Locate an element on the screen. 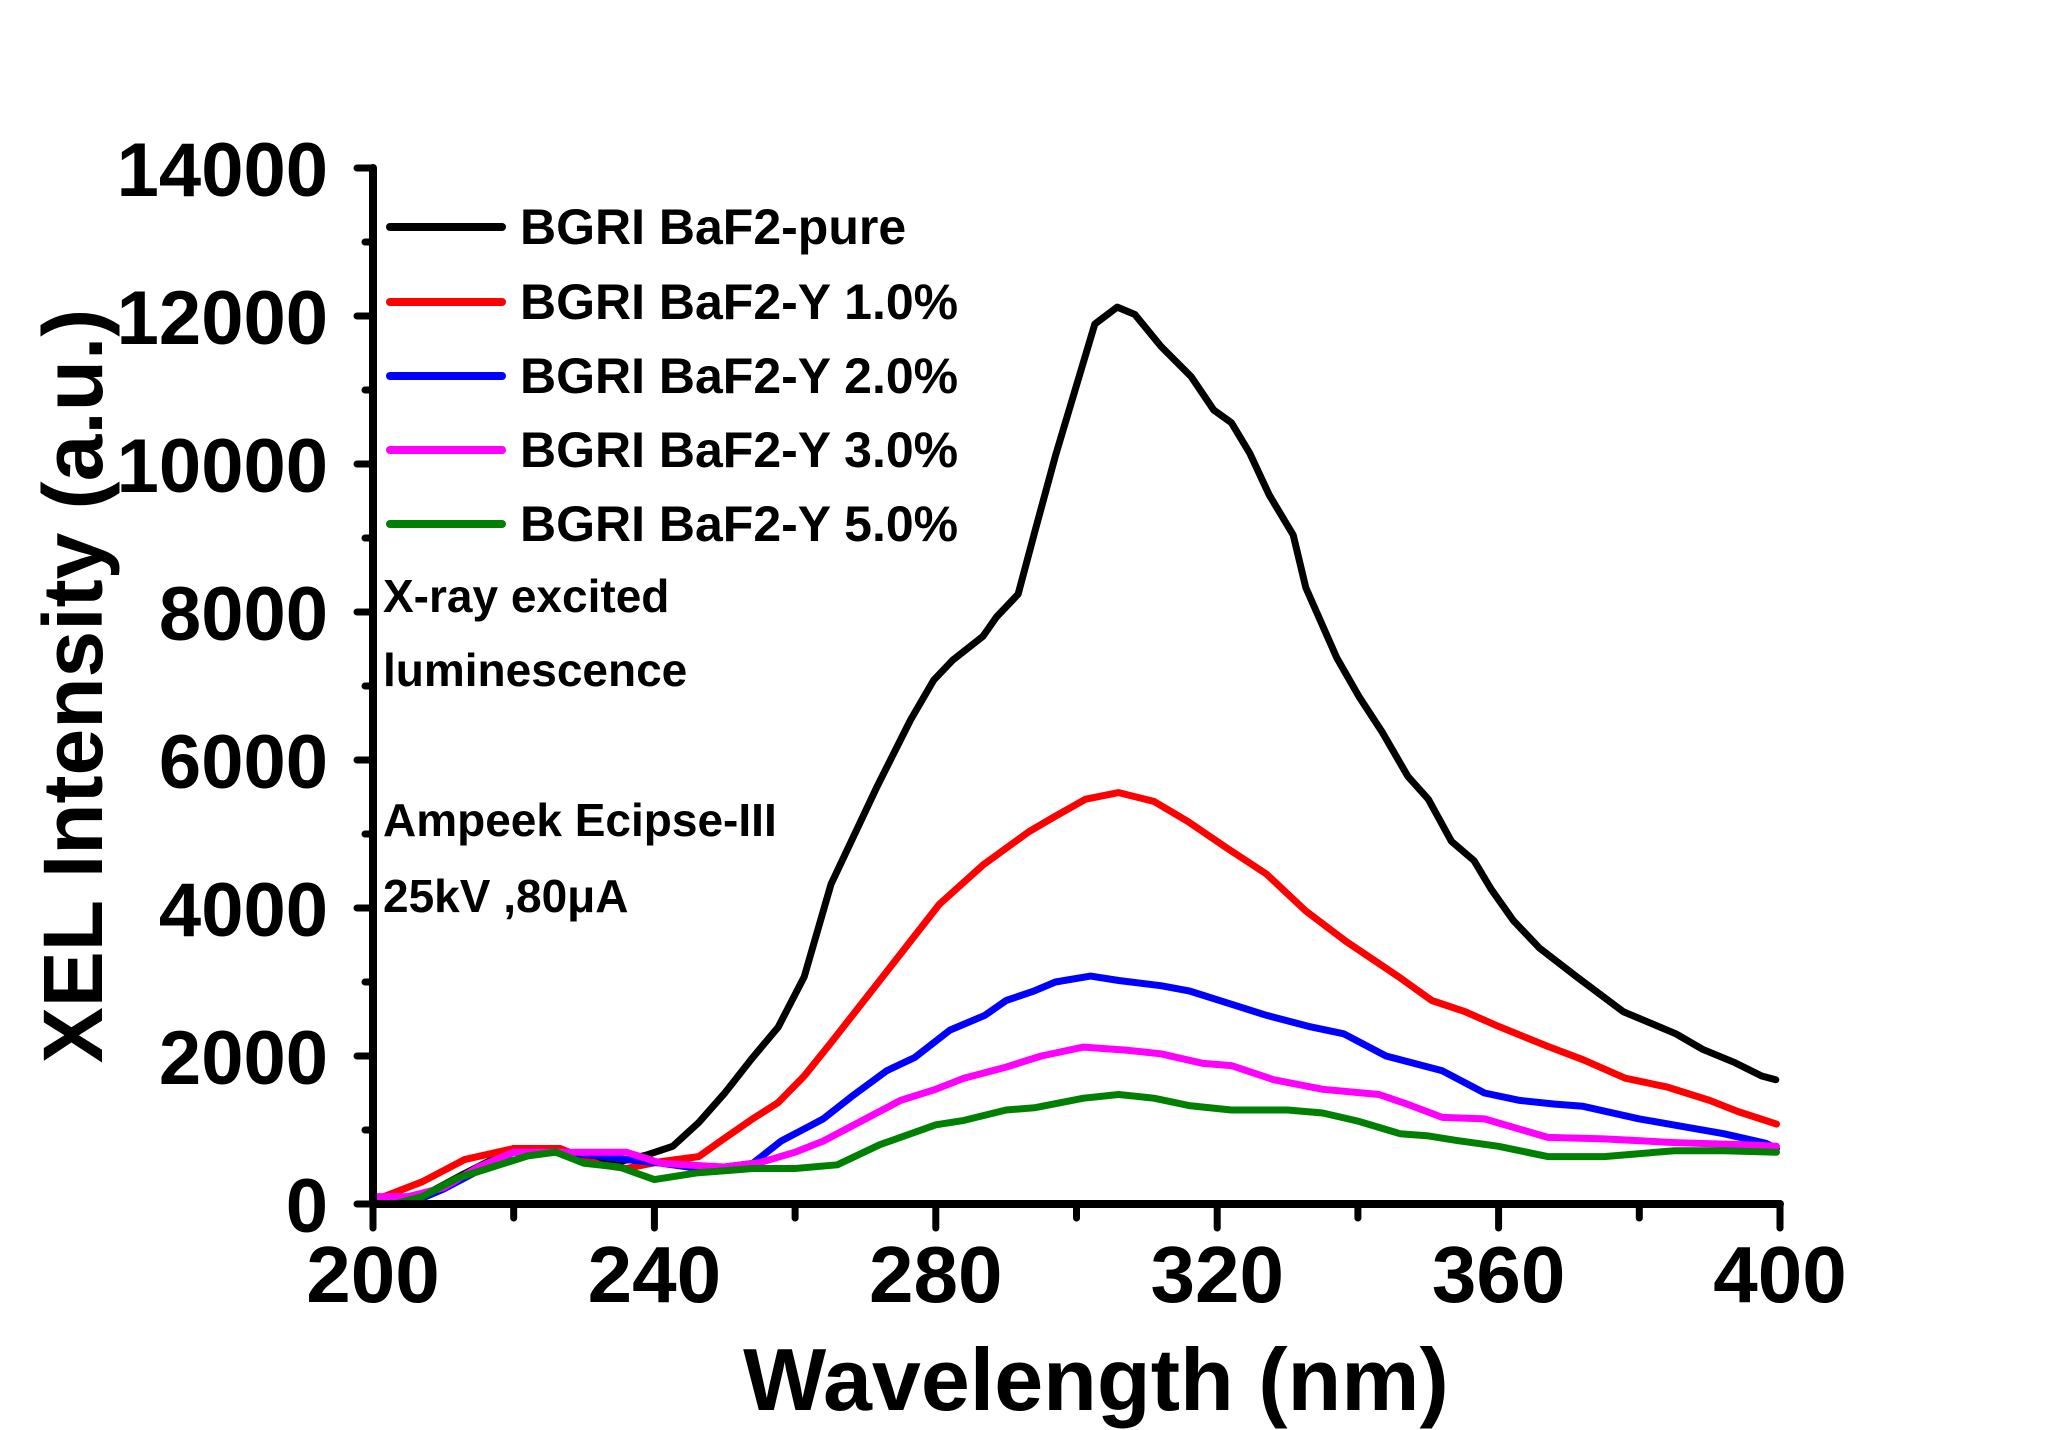  legend-label-0: BGRI BaF2-pure is located at coordinates (713, 227).